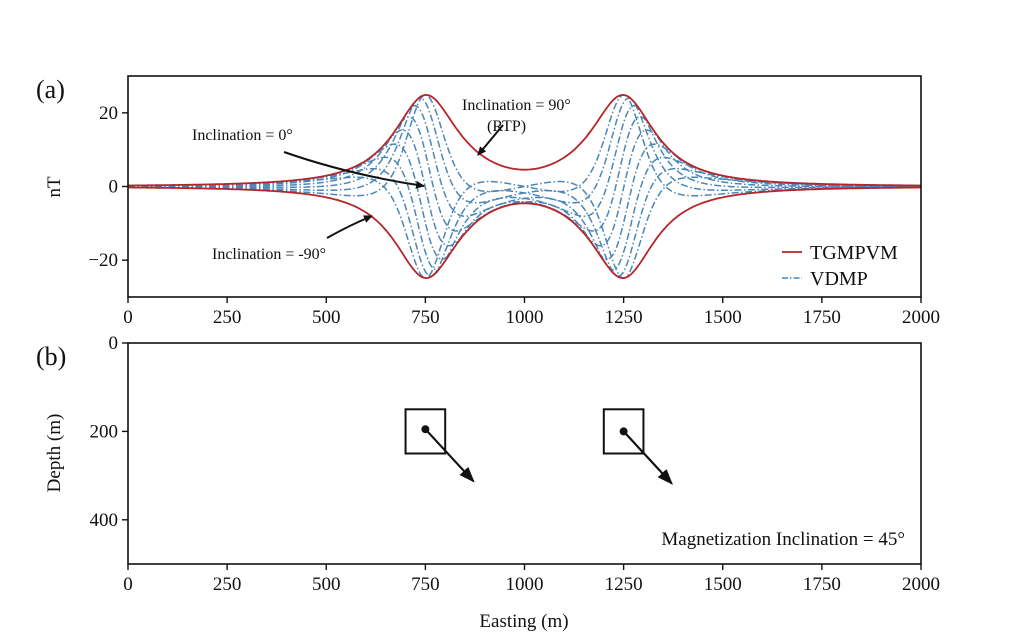 The image size is (1024, 634). What do you see at coordinates (227, 584) in the screenshot?
I see `panel-b-x-tick-label: 250` at bounding box center [227, 584].